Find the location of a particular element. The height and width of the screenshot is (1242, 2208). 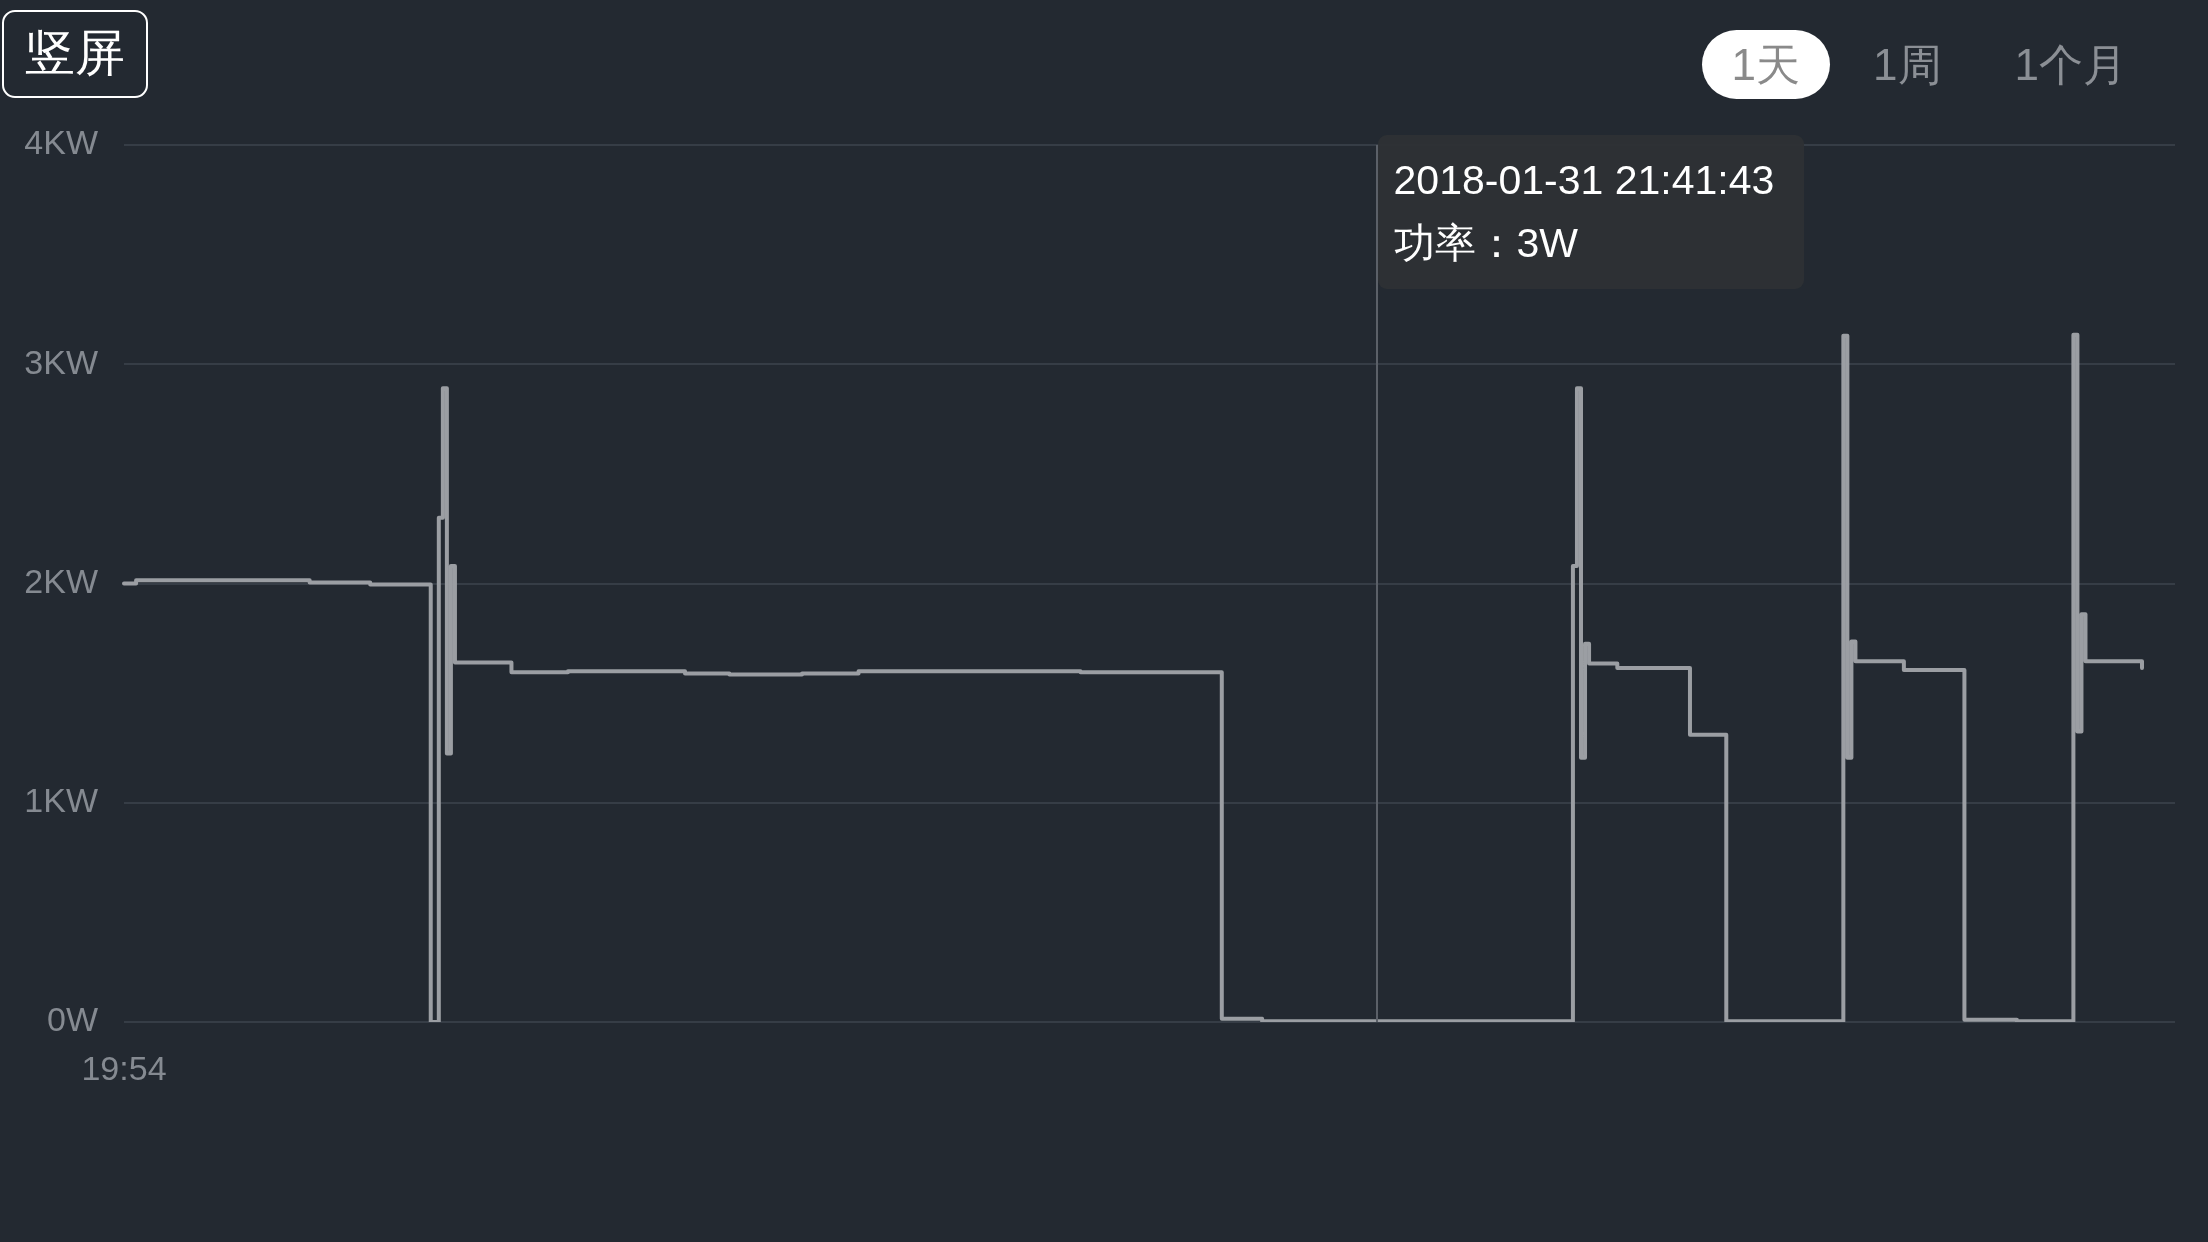

range-option-label: 1周 is located at coordinates (1907, 64).